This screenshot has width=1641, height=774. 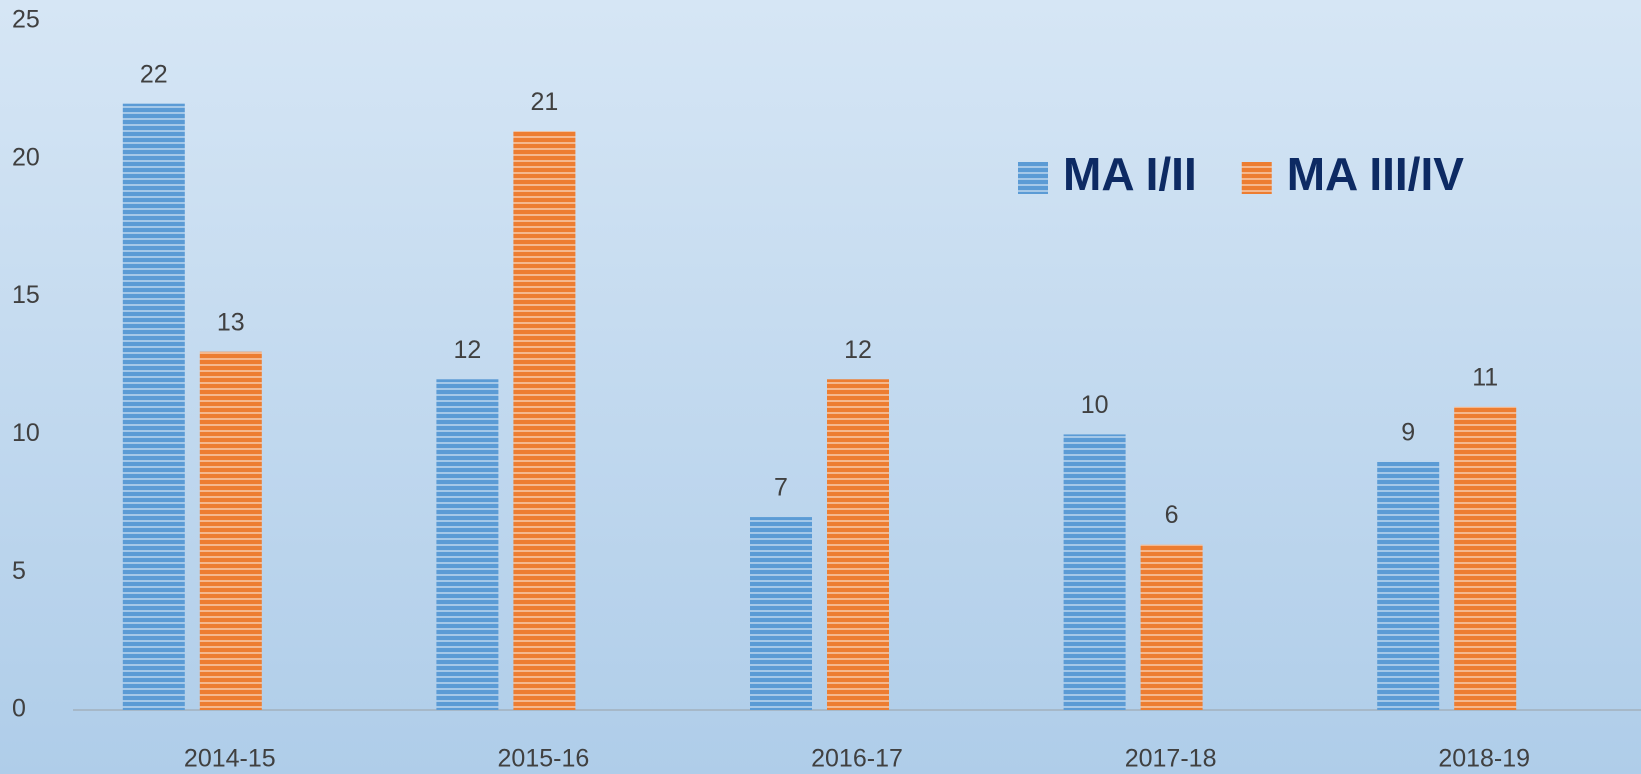 What do you see at coordinates (544, 102) in the screenshot?
I see `data-label: 21` at bounding box center [544, 102].